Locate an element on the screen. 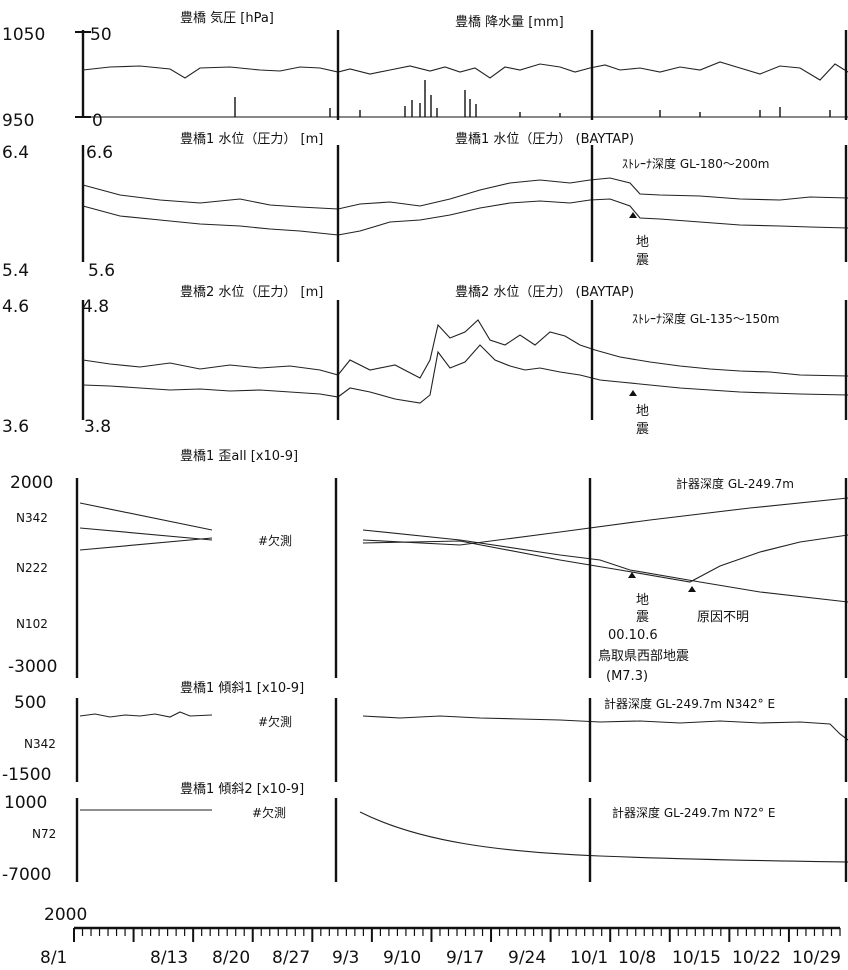 This screenshot has width=848, height=970. x-tick-label: 9/3 is located at coordinates (345, 958).